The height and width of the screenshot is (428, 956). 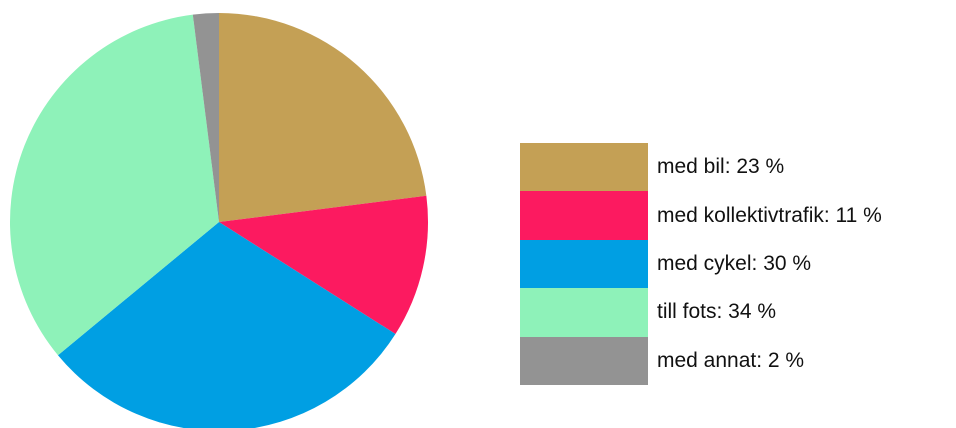 I want to click on legend-label: till fots: 34 %, so click(x=717, y=312).